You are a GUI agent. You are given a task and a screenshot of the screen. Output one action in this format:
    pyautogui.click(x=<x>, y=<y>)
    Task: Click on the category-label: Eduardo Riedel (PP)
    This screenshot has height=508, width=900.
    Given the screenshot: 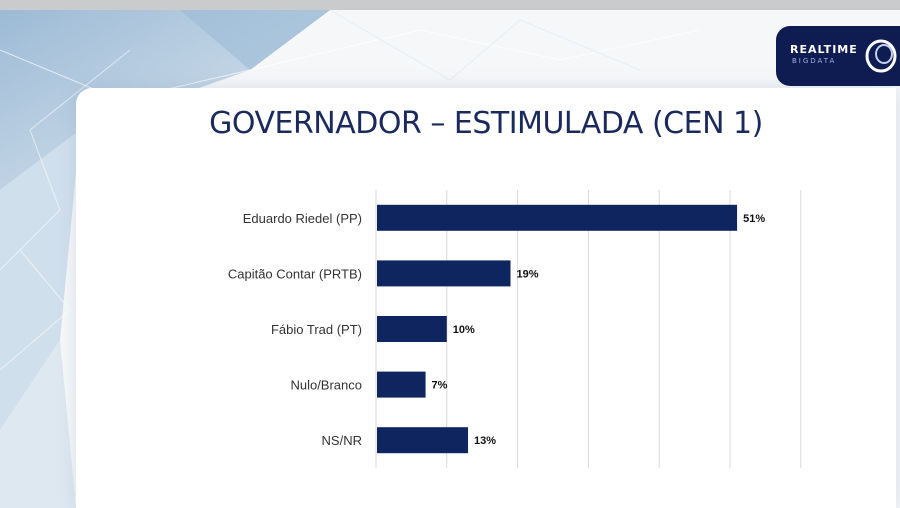 What is the action you would take?
    pyautogui.click(x=302, y=218)
    